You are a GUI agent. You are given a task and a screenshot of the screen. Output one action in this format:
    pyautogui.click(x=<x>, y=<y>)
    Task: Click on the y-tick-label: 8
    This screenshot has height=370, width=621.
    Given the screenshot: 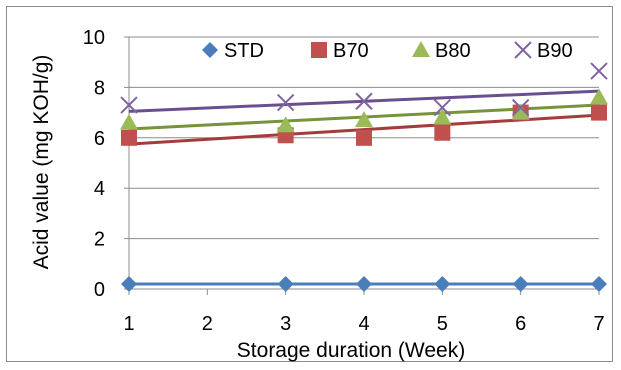 What is the action you would take?
    pyautogui.click(x=99, y=88)
    